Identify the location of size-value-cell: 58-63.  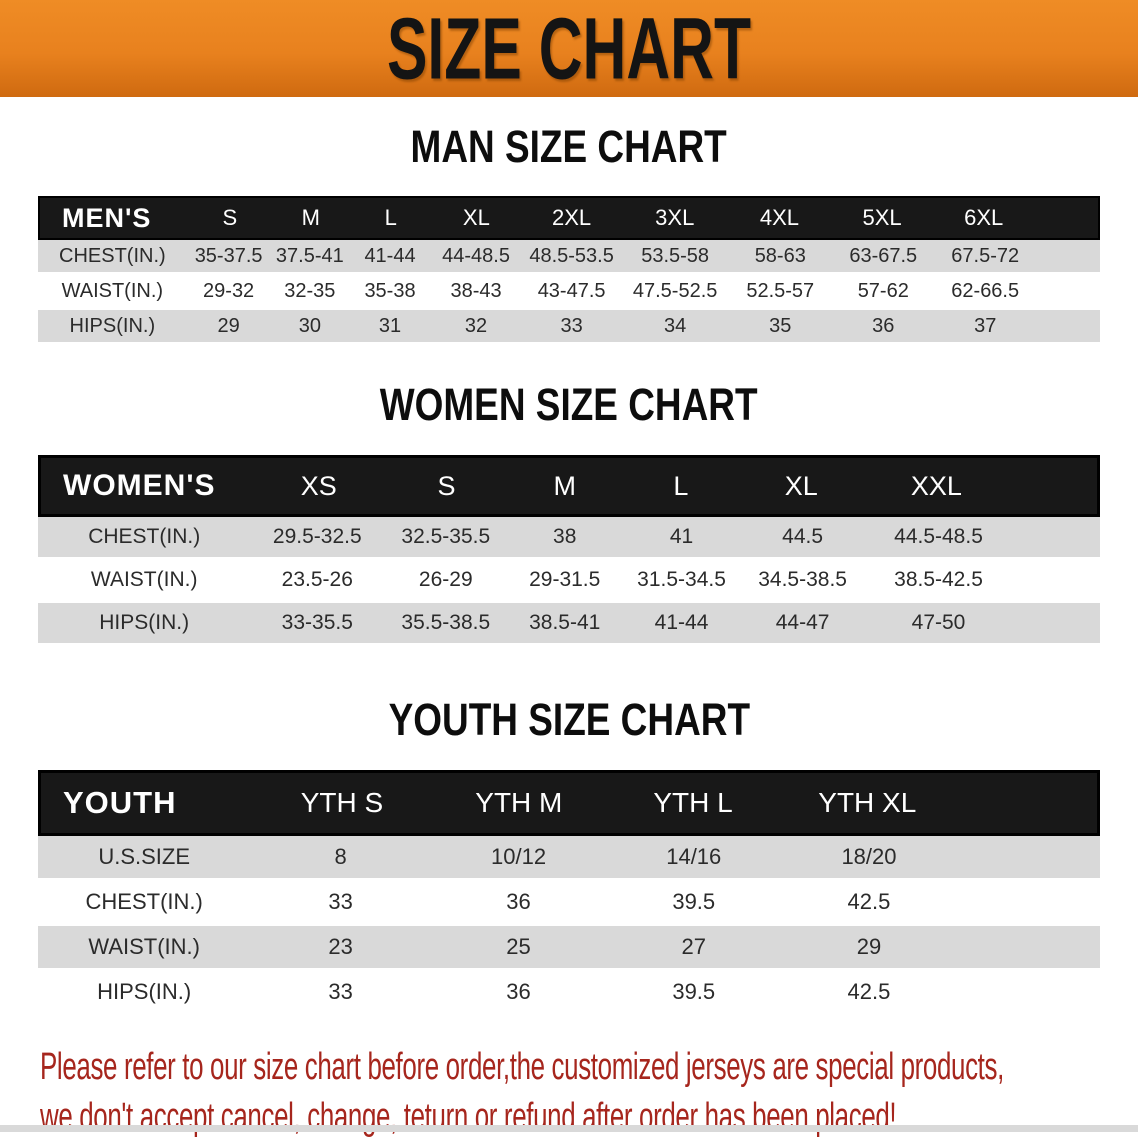
(780, 255).